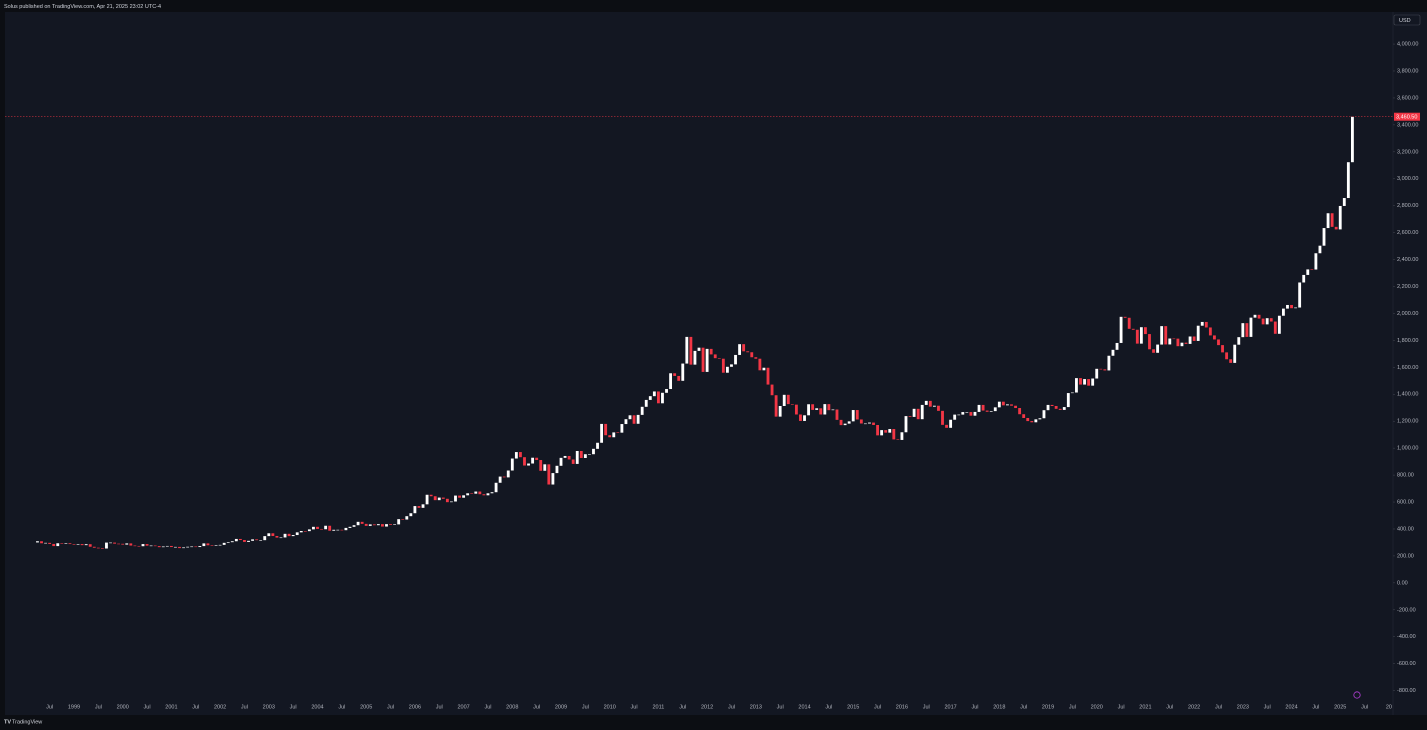 The height and width of the screenshot is (730, 1427). I want to click on x-tick-label: 2004, so click(317, 707).